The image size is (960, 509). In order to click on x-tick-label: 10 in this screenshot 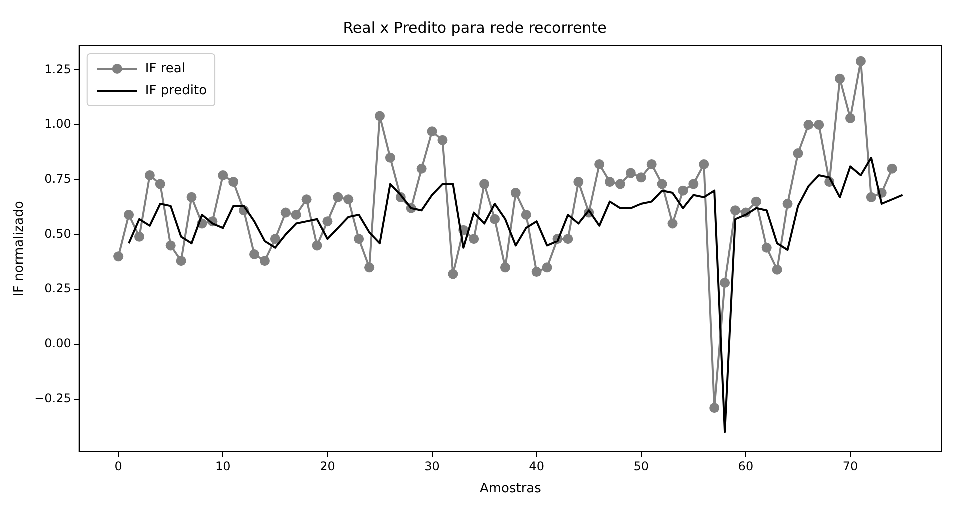, I will do `click(223, 466)`.